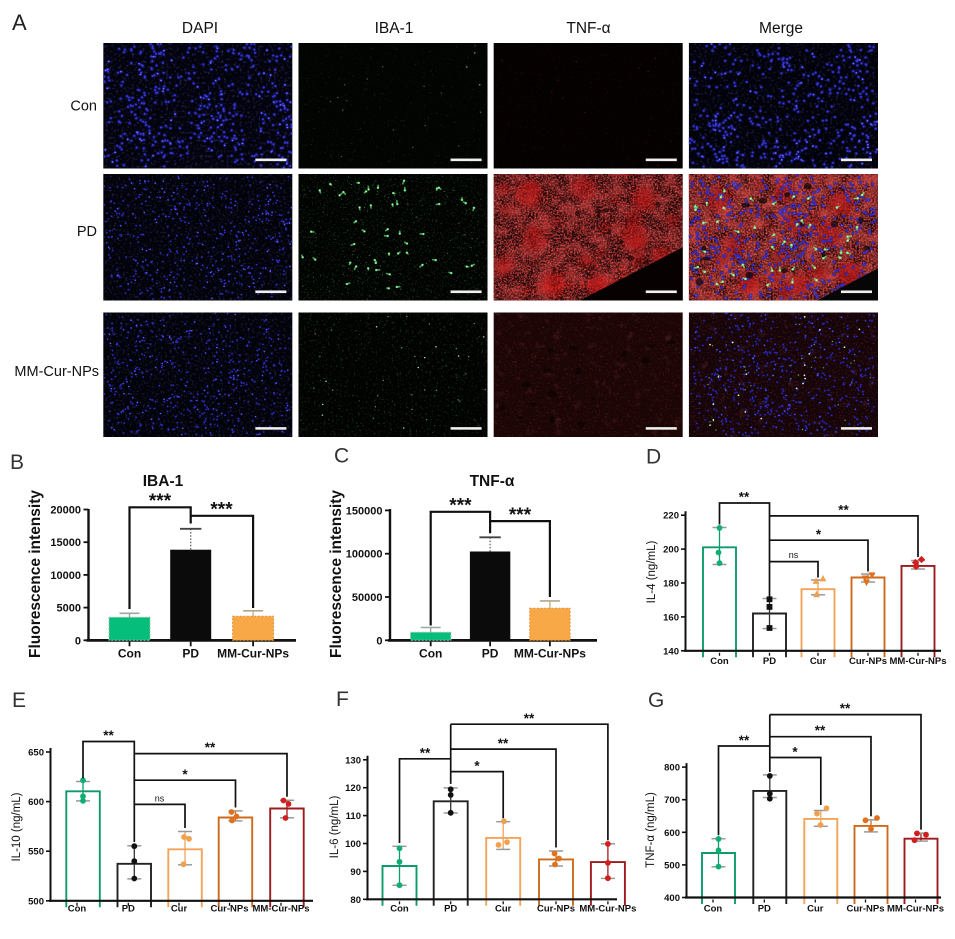 This screenshot has width=955, height=939. What do you see at coordinates (341, 456) in the screenshot?
I see `svg-text: C` at bounding box center [341, 456].